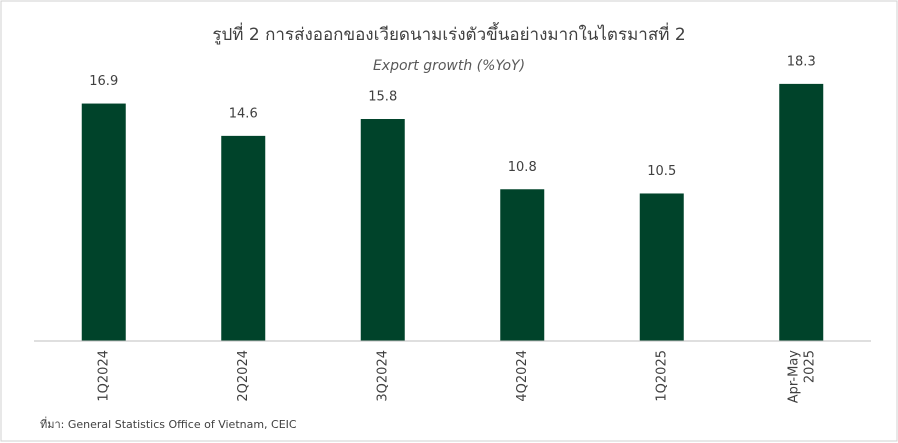 This screenshot has height=443, width=898. I want to click on x-tick-label: 4Q2024, so click(522, 376).